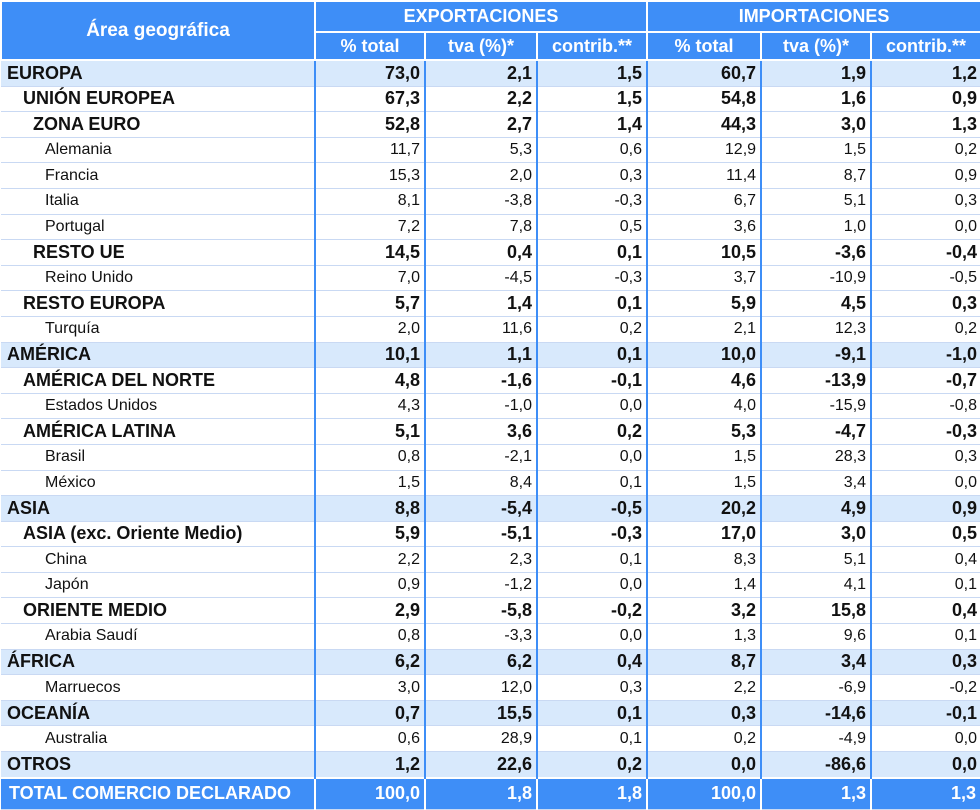 The height and width of the screenshot is (810, 980). I want to click on cell-imp-contrib: -0,7, so click(925, 380).